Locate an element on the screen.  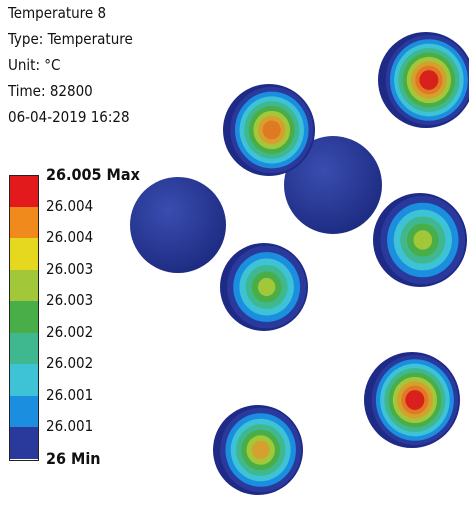
info-line: Time: 82800 is located at coordinates (50, 91).